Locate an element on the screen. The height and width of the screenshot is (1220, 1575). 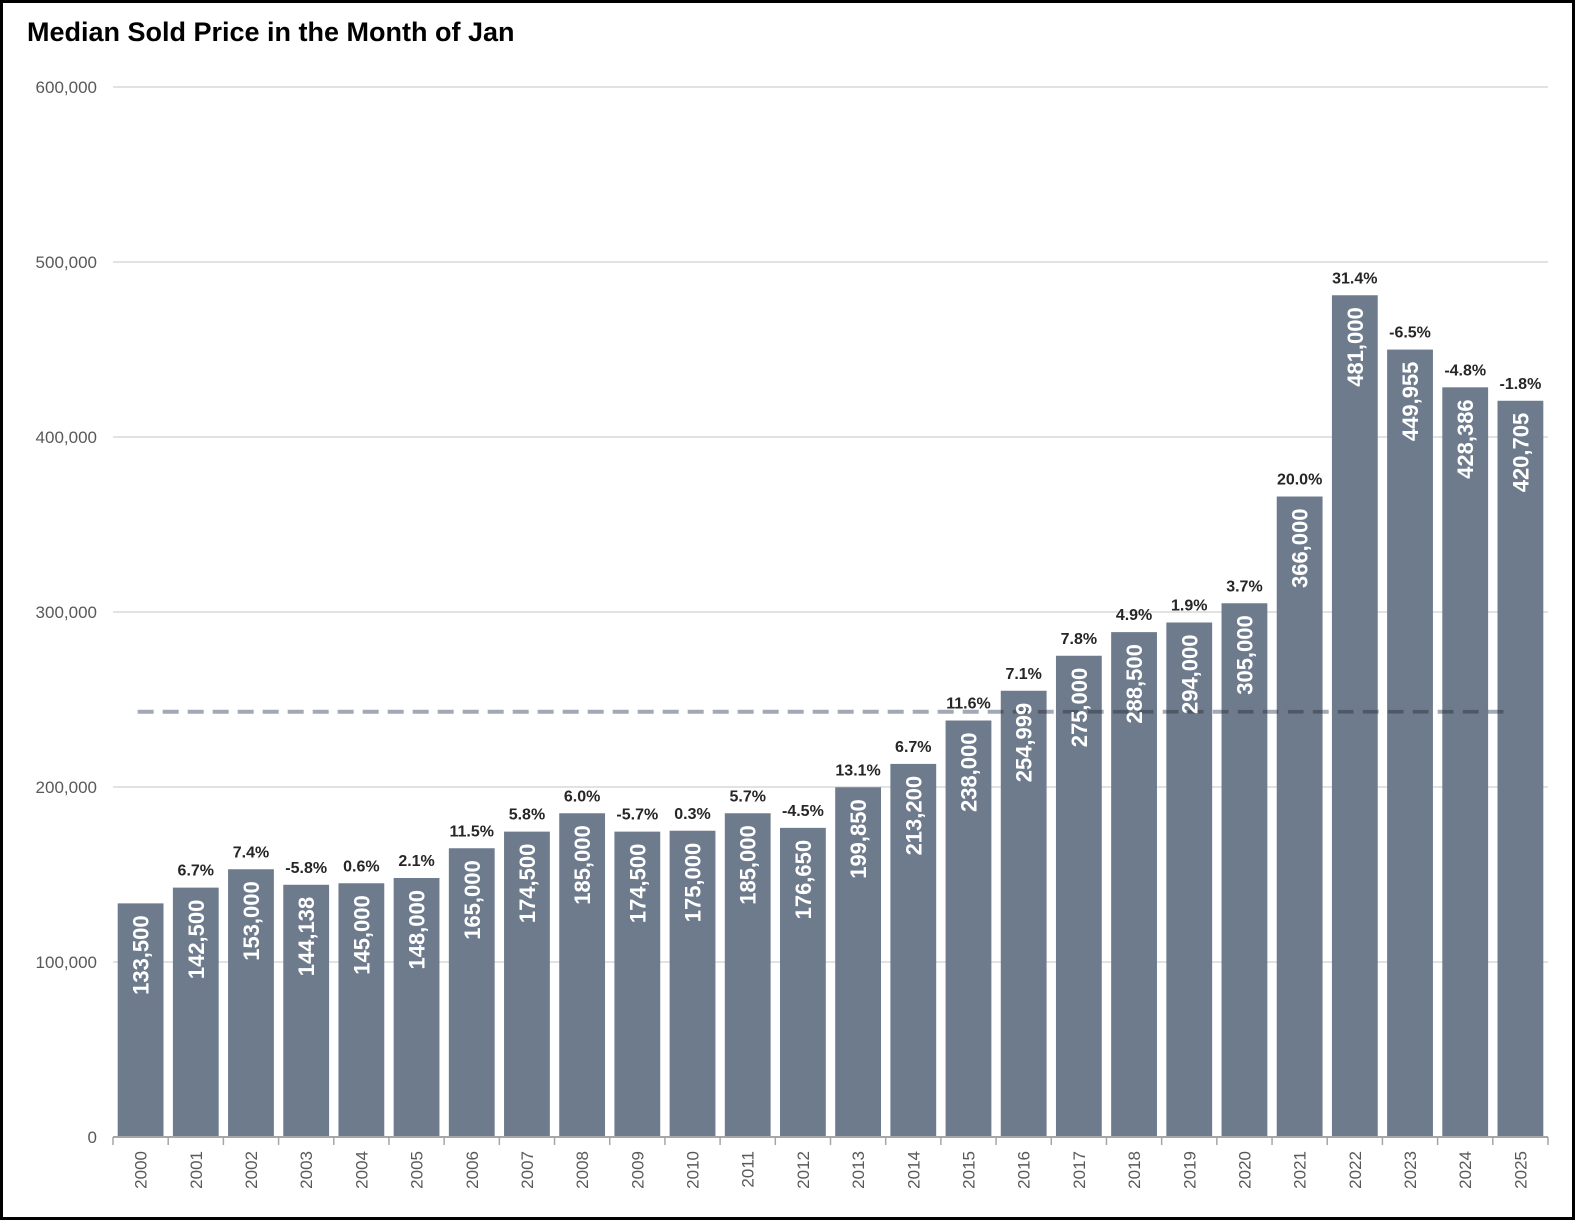
bar-value-label: 133,500 is located at coordinates (141, 955).